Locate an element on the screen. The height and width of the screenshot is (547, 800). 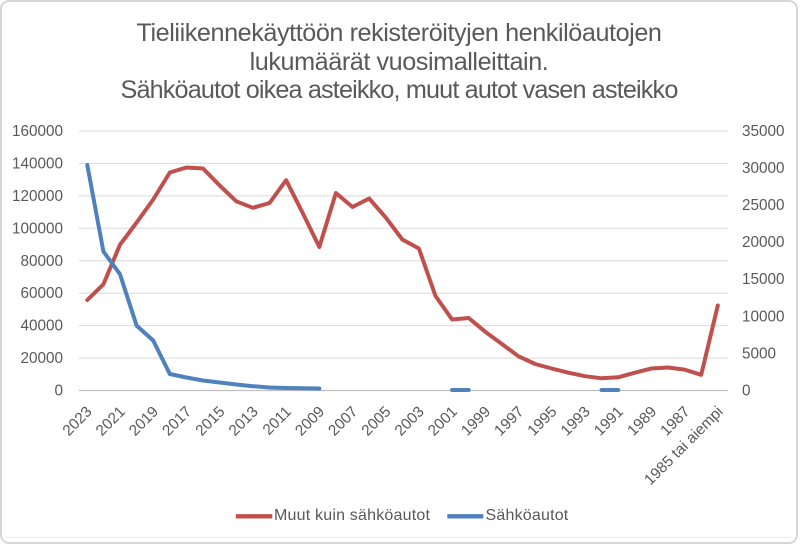
svg-text: 40000 is located at coordinates (41, 326).